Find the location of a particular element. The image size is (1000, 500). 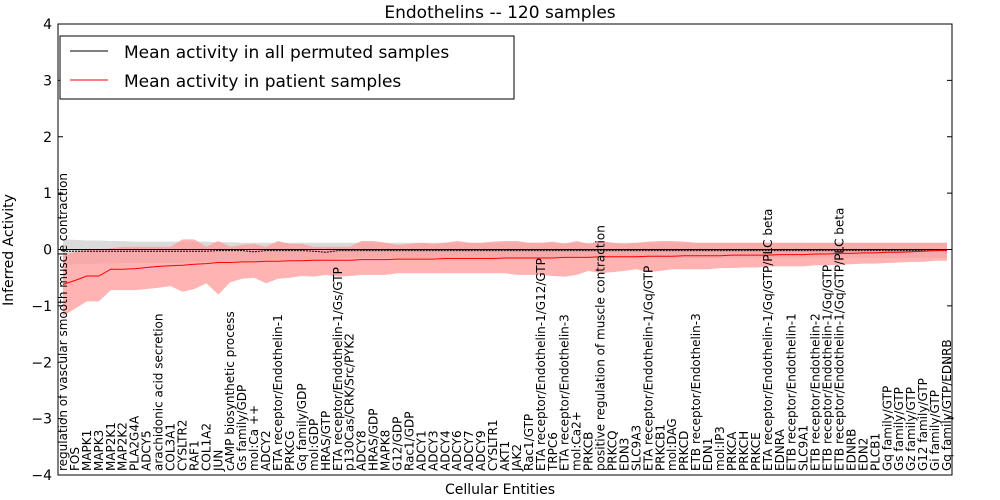

category-label: ADCY6 is located at coordinates (457, 450).